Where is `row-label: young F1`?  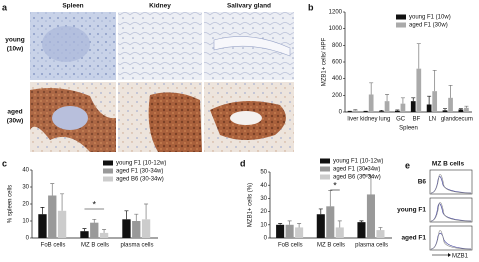 row-label: young F1 is located at coordinates (411, 210).